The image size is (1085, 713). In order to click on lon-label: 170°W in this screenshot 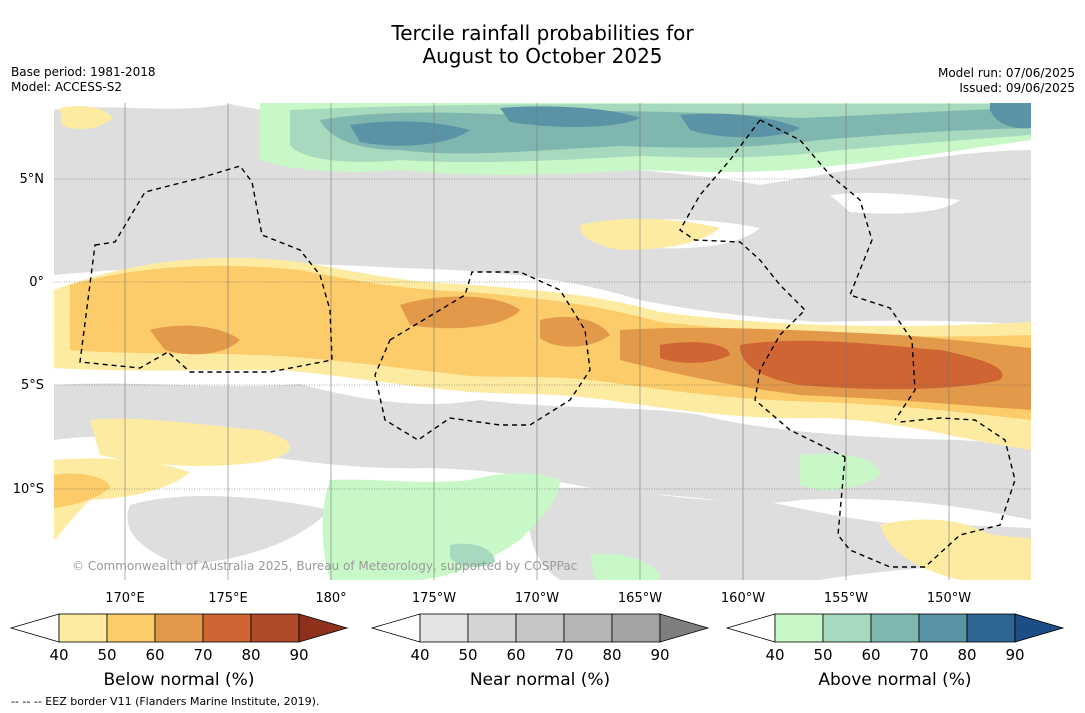, I will do `click(537, 598)`.